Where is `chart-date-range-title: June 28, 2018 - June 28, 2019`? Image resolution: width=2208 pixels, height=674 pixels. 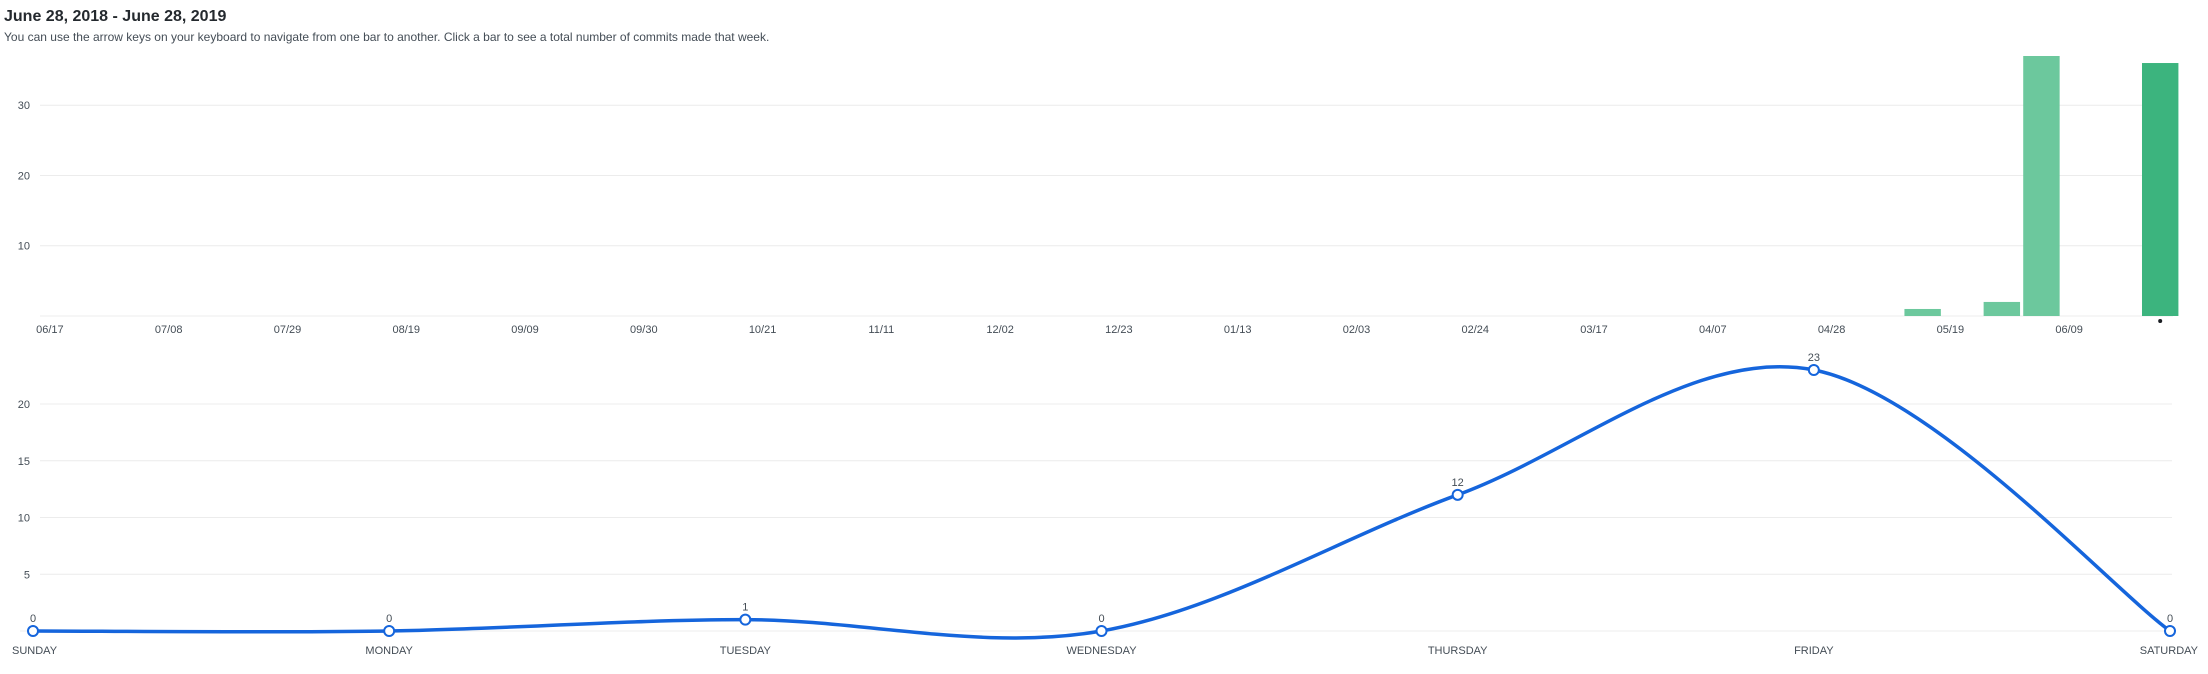
chart-date-range-title: June 28, 2018 - June 28, 2019 is located at coordinates (115, 16).